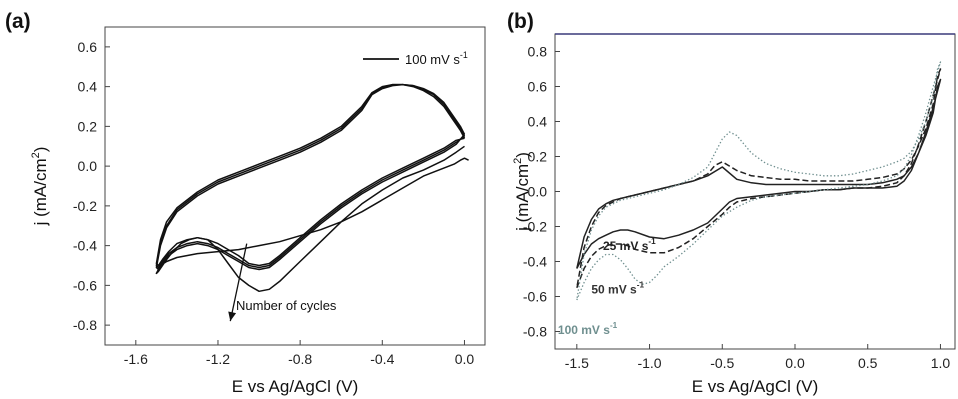 The width and height of the screenshot is (958, 399). What do you see at coordinates (868, 363) in the screenshot?
I see `x-tick-label: 0.5` at bounding box center [868, 363].